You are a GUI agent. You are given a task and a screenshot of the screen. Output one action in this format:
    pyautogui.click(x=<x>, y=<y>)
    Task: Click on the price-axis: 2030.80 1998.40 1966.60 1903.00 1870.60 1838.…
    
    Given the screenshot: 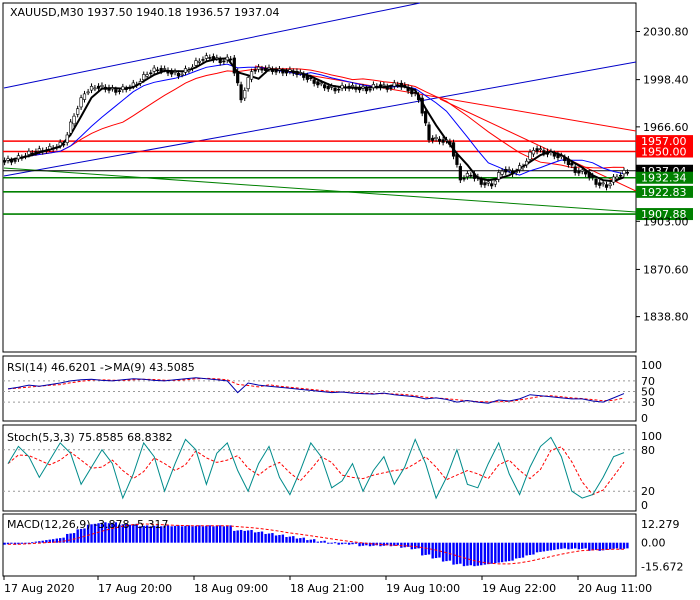 What is the action you would take?
    pyautogui.click(x=662, y=175)
    